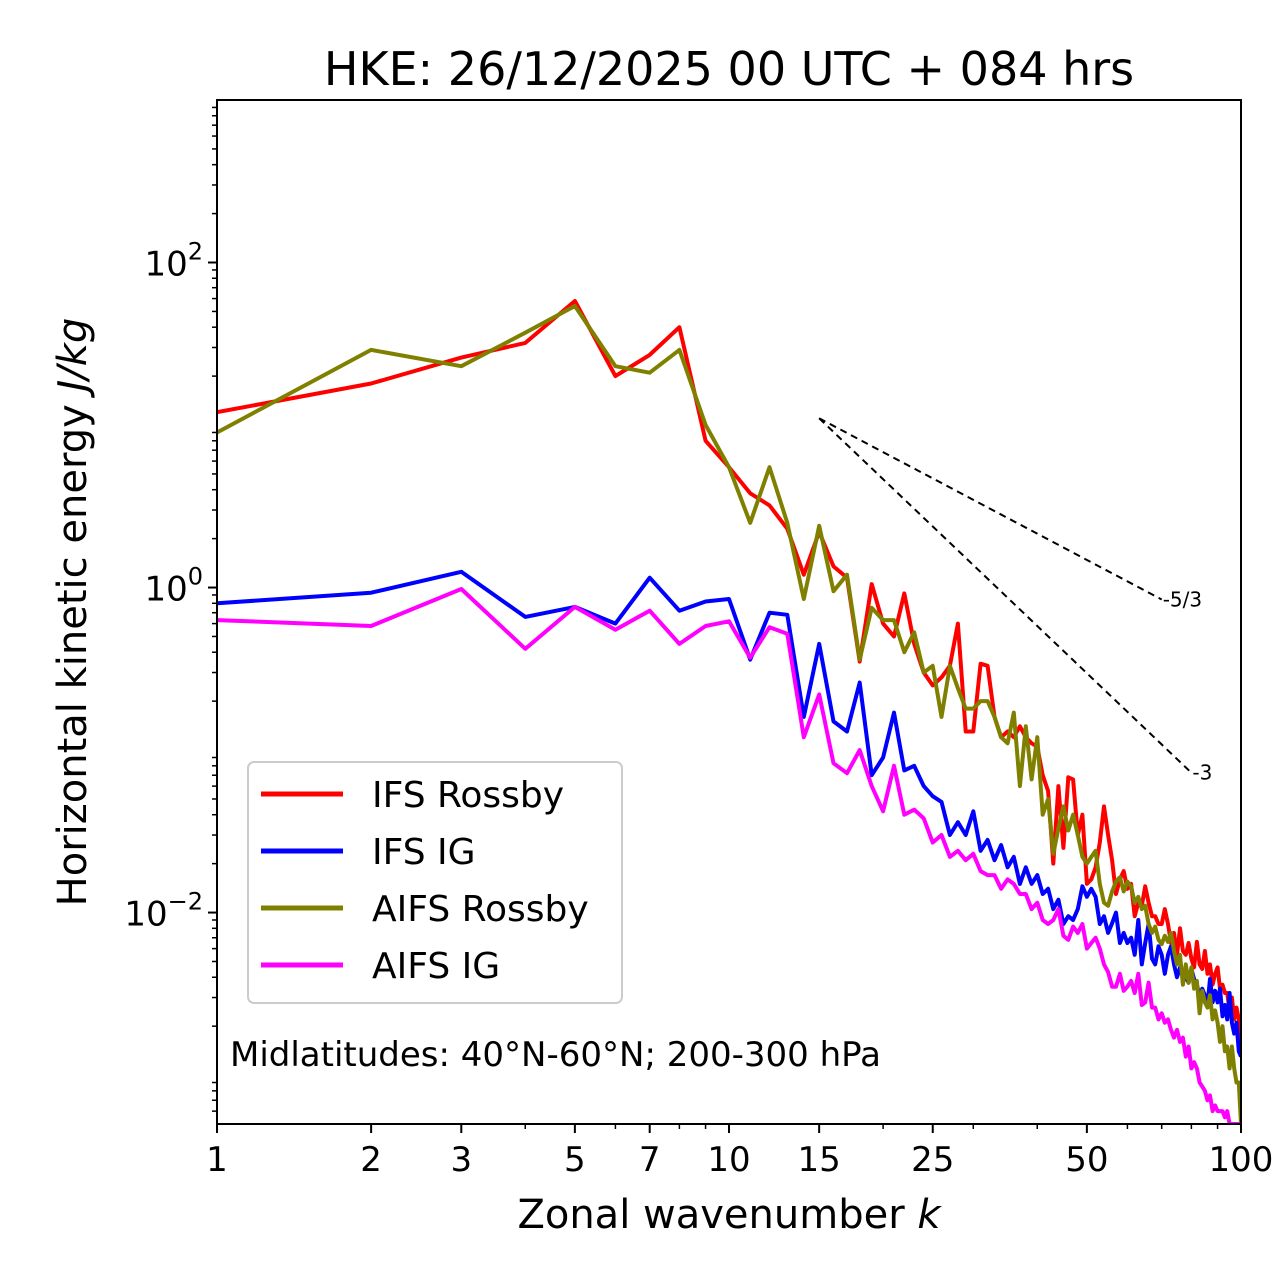  Describe the element at coordinates (424, 852) in the screenshot. I see `legend-label-ifs-ig: IFS IG` at that location.